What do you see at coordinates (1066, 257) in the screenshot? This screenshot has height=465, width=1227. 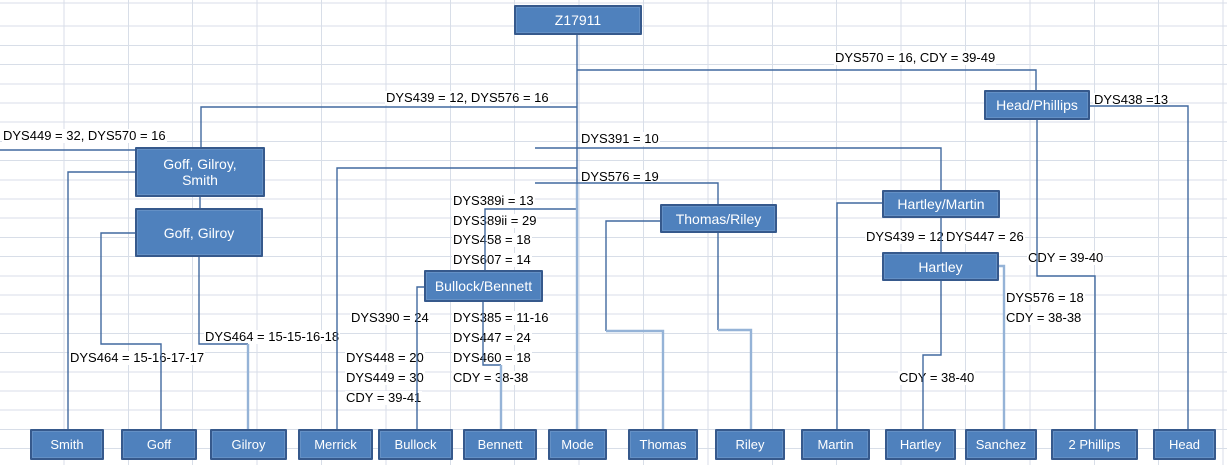 I see `annotation-cdy-39-40: CDY = 39-40` at bounding box center [1066, 257].